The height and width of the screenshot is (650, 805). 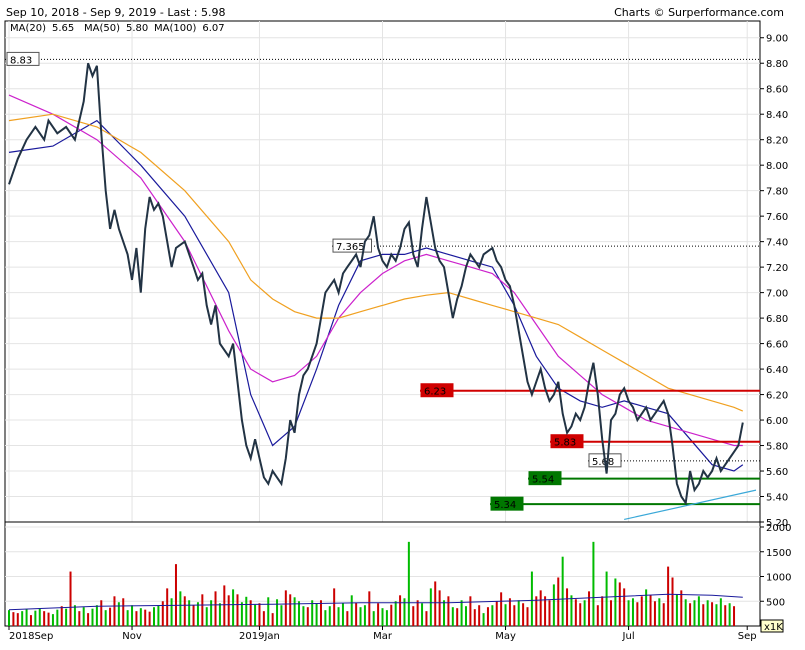 What do you see at coordinates (115, 12) in the screenshot?
I see `date-range-label: Sep 10, 2018 - Sep 9, 2019 - Last : 5.98` at bounding box center [115, 12].